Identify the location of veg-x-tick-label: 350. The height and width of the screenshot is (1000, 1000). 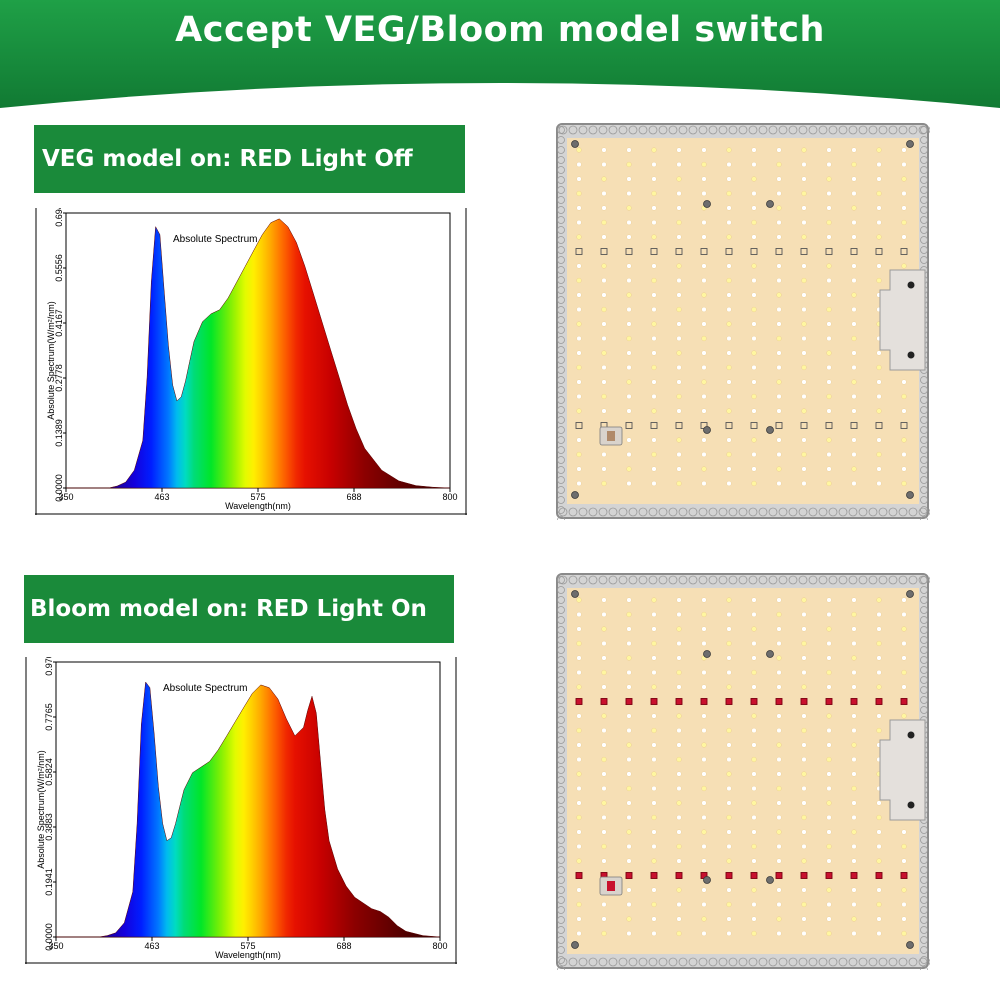
(65, 497).